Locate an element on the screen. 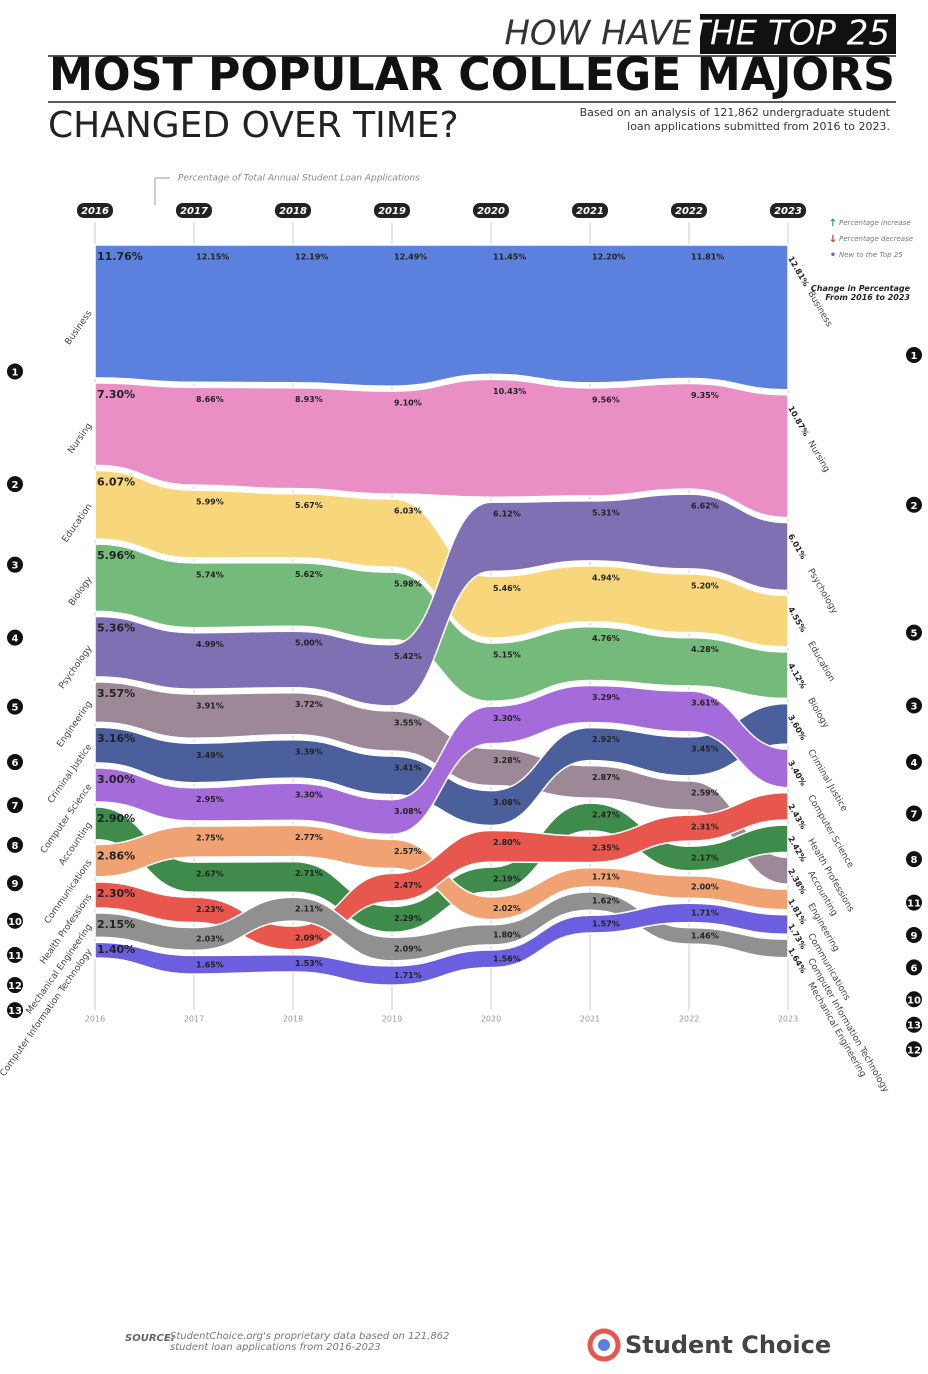 Image resolution: width=928 pixels, height=1374 pixels. value-label: 1.57% is located at coordinates (606, 924).